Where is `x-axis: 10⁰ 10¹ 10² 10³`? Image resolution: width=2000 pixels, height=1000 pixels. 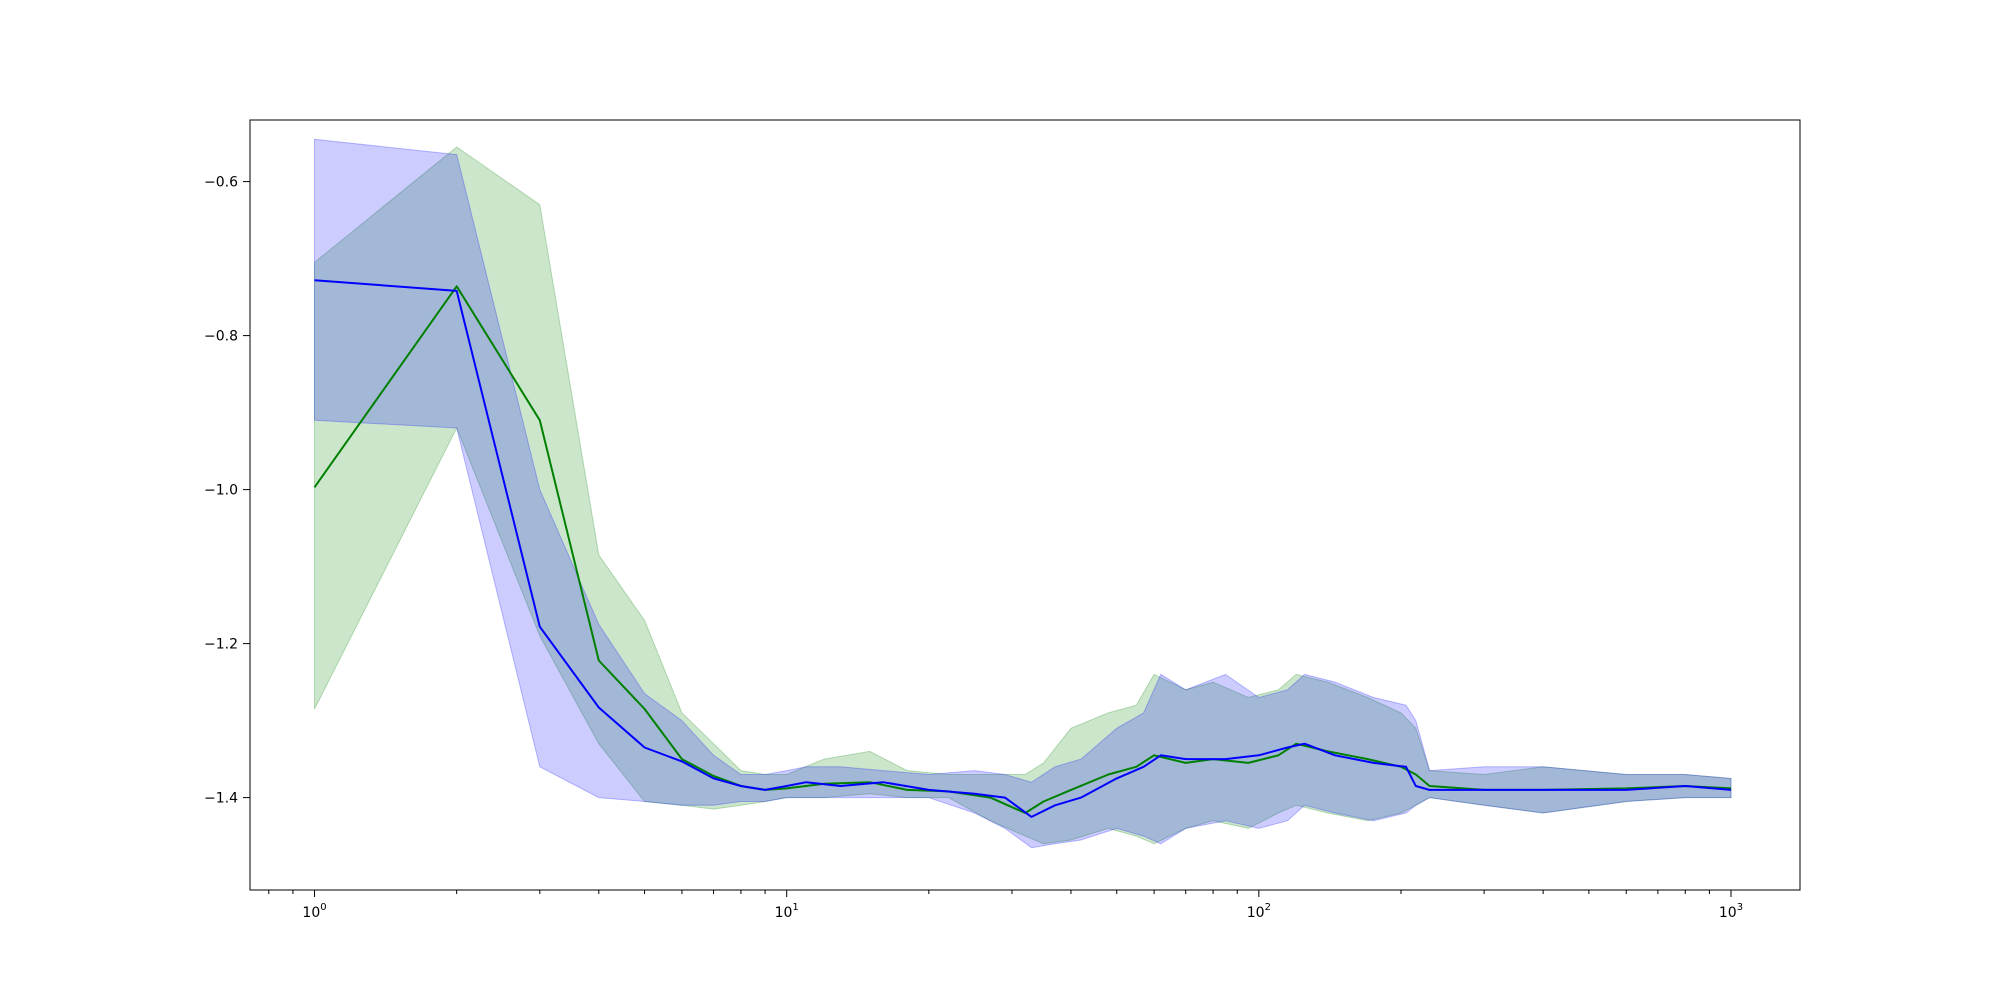
x-axis: 10⁰ 10¹ 10² 10³ is located at coordinates (1005, 905).